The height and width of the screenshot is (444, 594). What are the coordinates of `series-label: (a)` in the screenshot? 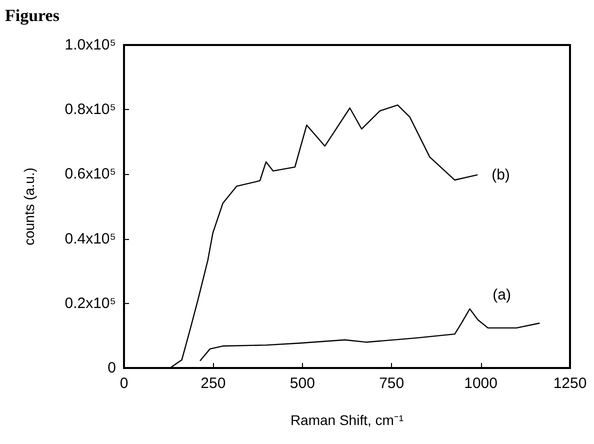 It's located at (502, 295).